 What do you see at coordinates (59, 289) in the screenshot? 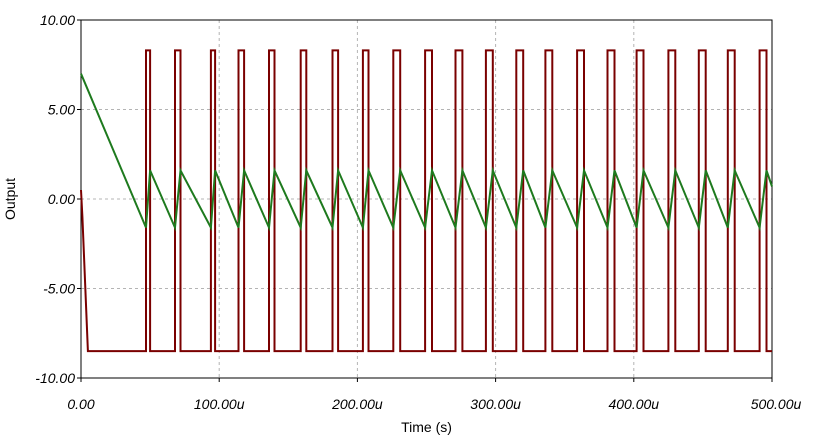
I see `y-tick-label: -5.00` at bounding box center [59, 289].